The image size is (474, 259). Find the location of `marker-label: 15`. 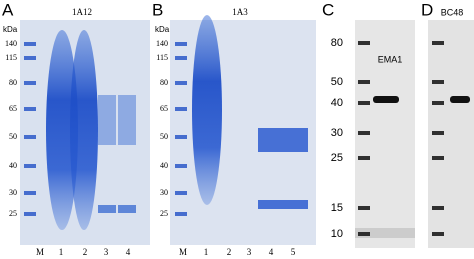

marker-label: 15 is located at coordinates (337, 208).